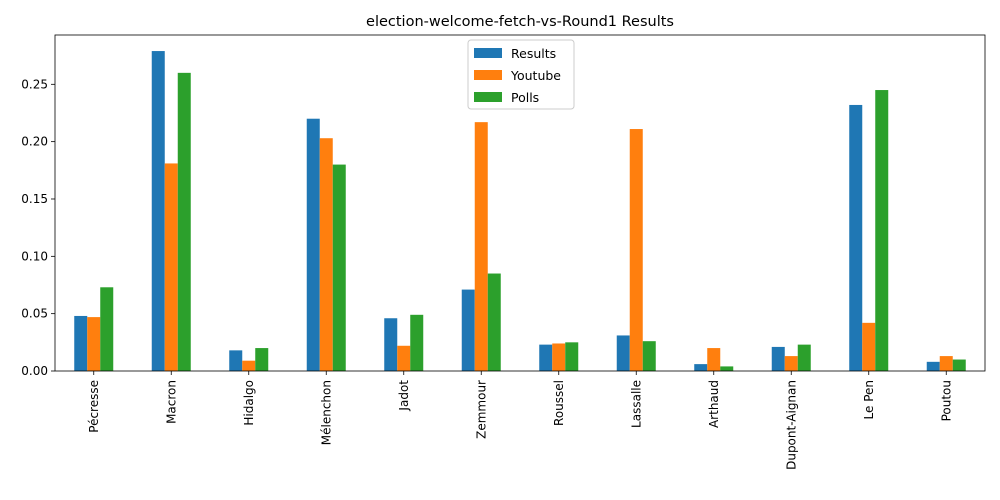 Image resolution: width=1000 pixels, height=500 pixels. What do you see at coordinates (488, 75) in the screenshot?
I see `legend-swatch-youtube` at bounding box center [488, 75].